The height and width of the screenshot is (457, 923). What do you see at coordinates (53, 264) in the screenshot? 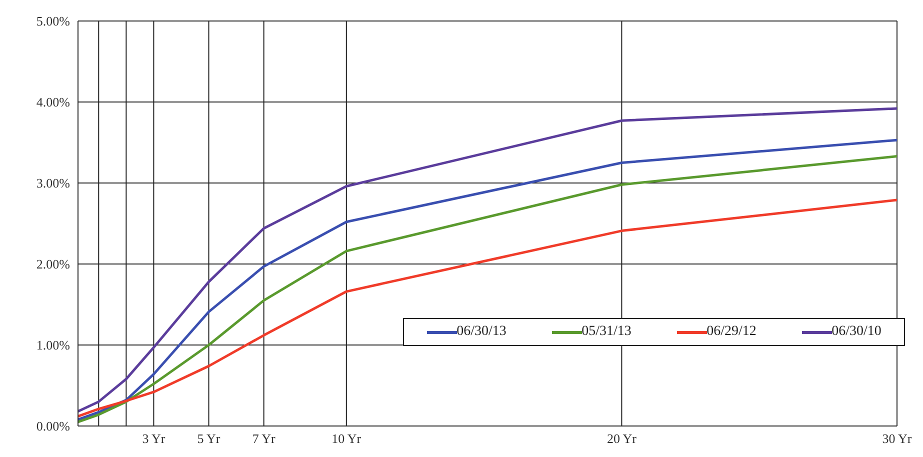
I see `y-tick-label: 2.00%` at bounding box center [53, 264].